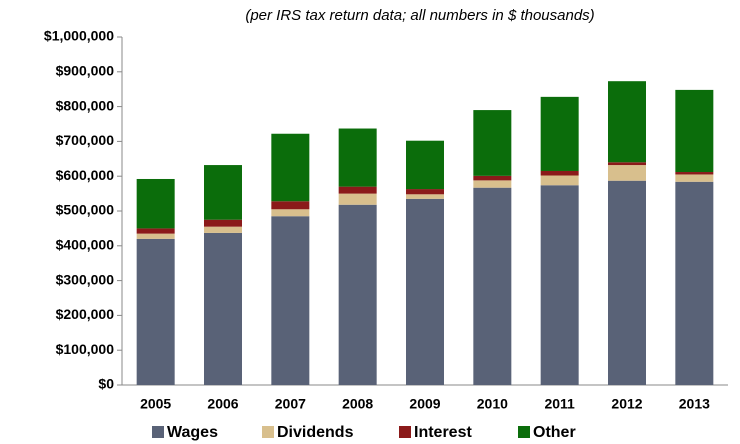  I want to click on y-tick-label: $800,000, so click(85, 105).